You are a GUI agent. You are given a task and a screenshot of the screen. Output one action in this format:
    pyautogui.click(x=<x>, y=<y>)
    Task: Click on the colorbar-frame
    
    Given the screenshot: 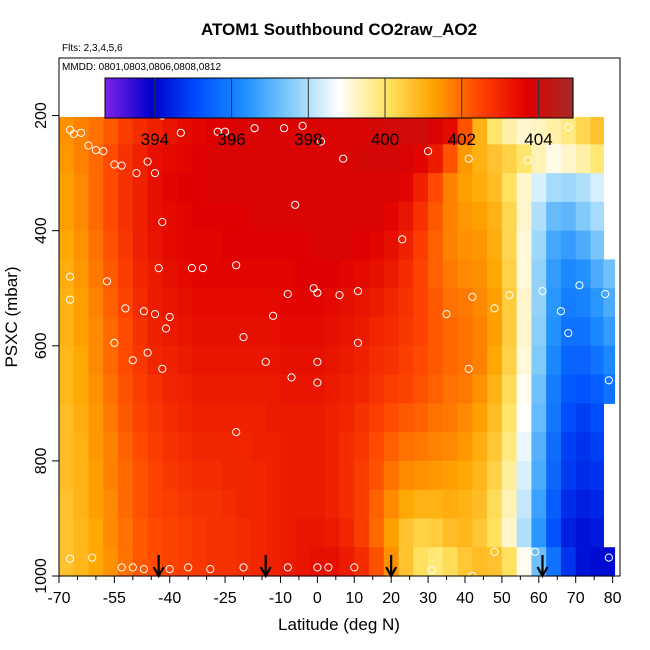 What is the action you would take?
    pyautogui.click(x=339, y=98)
    